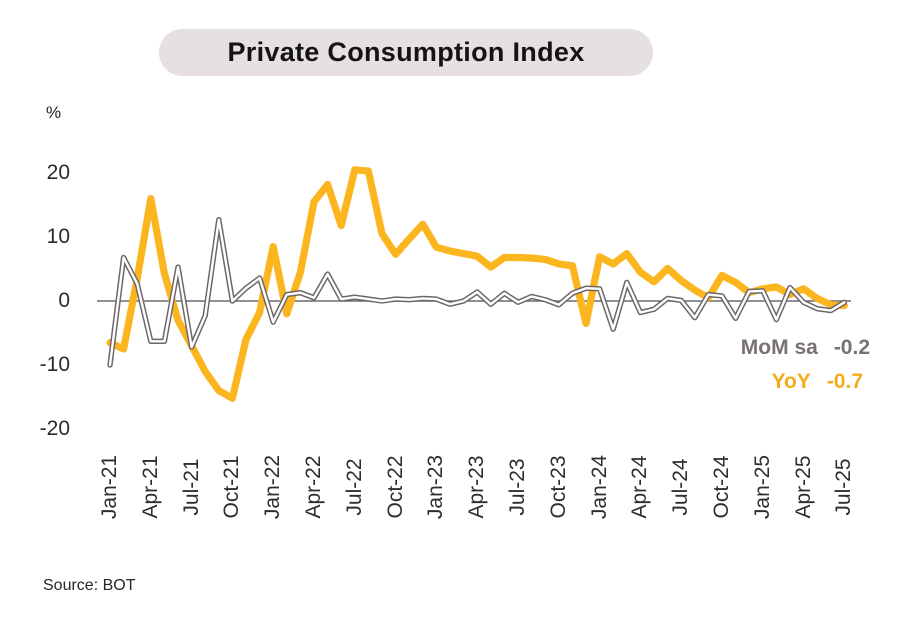 The height and width of the screenshot is (628, 917). What do you see at coordinates (817, 382) in the screenshot?
I see `legend-yoy-row: YoY -0.7` at bounding box center [817, 382].